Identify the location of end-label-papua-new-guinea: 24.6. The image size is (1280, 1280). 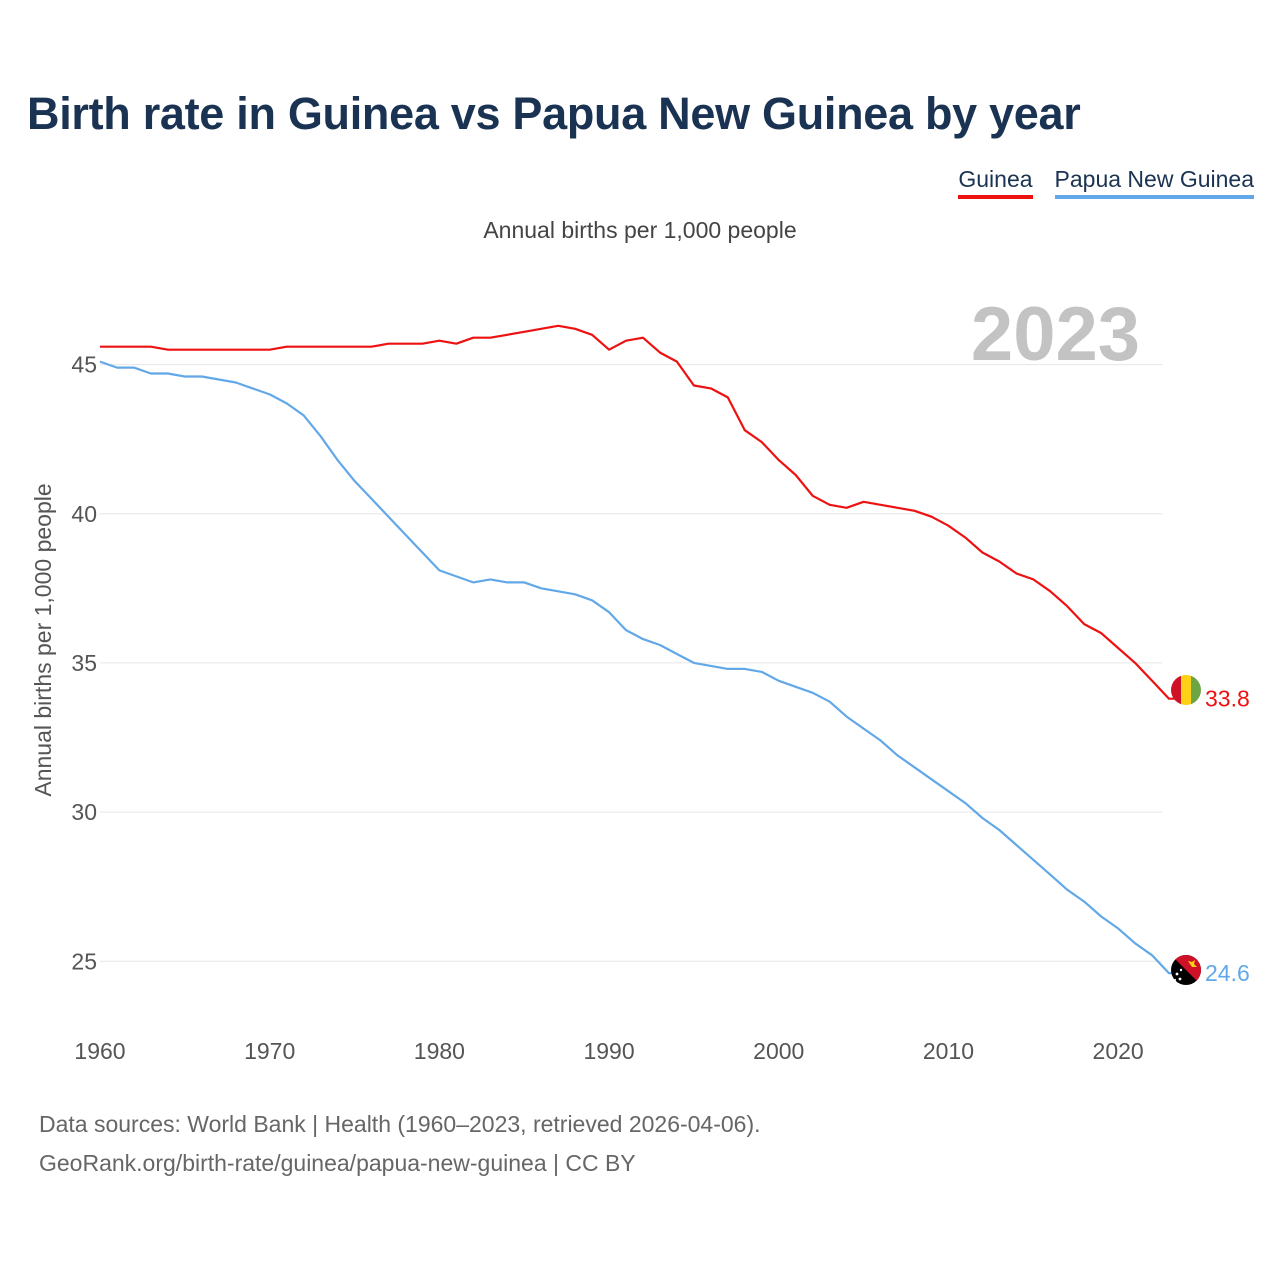
(1227, 973).